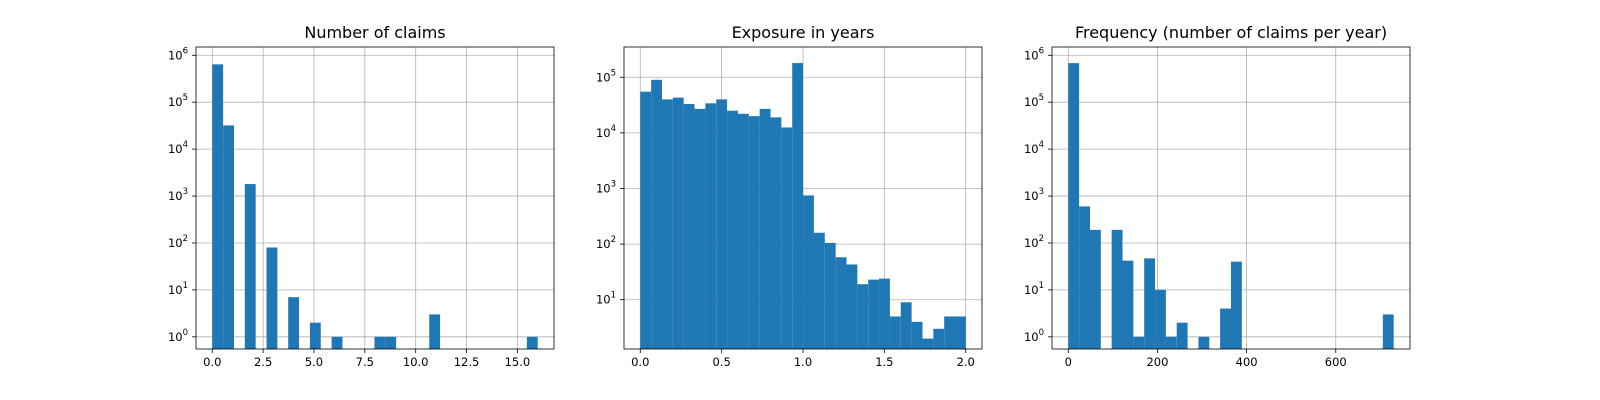 The height and width of the screenshot is (400, 1600). What do you see at coordinates (375, 207) in the screenshot?
I see `panel-0-bars` at bounding box center [375, 207].